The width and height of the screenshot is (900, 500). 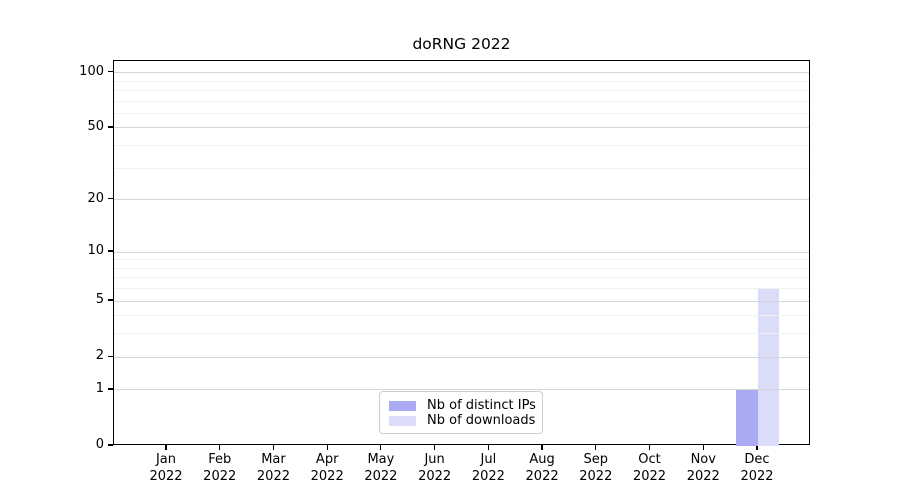 What do you see at coordinates (542, 447) in the screenshot?
I see `x-tick-aug-2022` at bounding box center [542, 447].